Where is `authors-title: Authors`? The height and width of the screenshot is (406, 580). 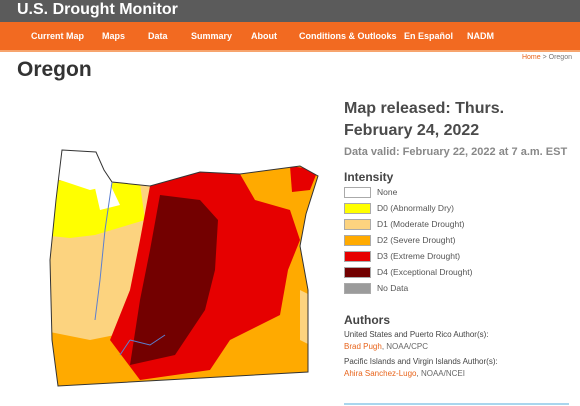 authors-title: Authors is located at coordinates (367, 320).